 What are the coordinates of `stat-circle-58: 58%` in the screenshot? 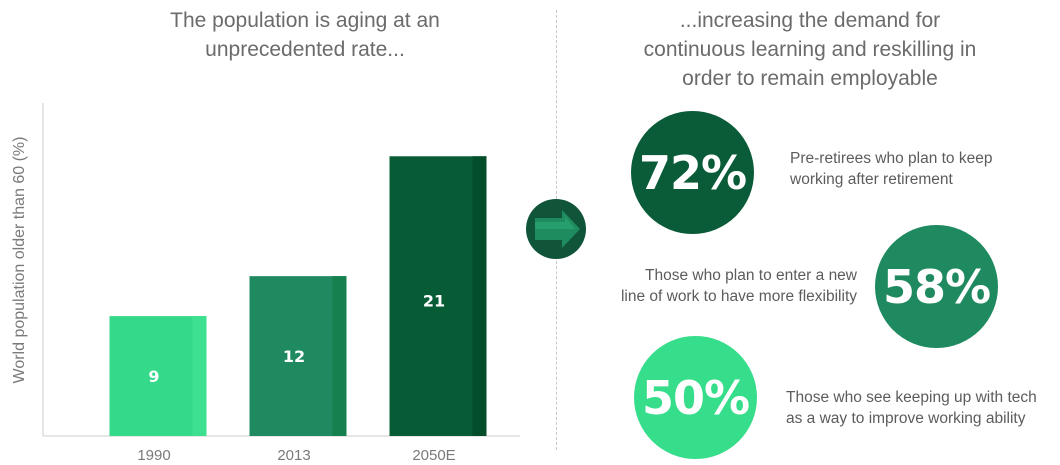 It's located at (936, 286).